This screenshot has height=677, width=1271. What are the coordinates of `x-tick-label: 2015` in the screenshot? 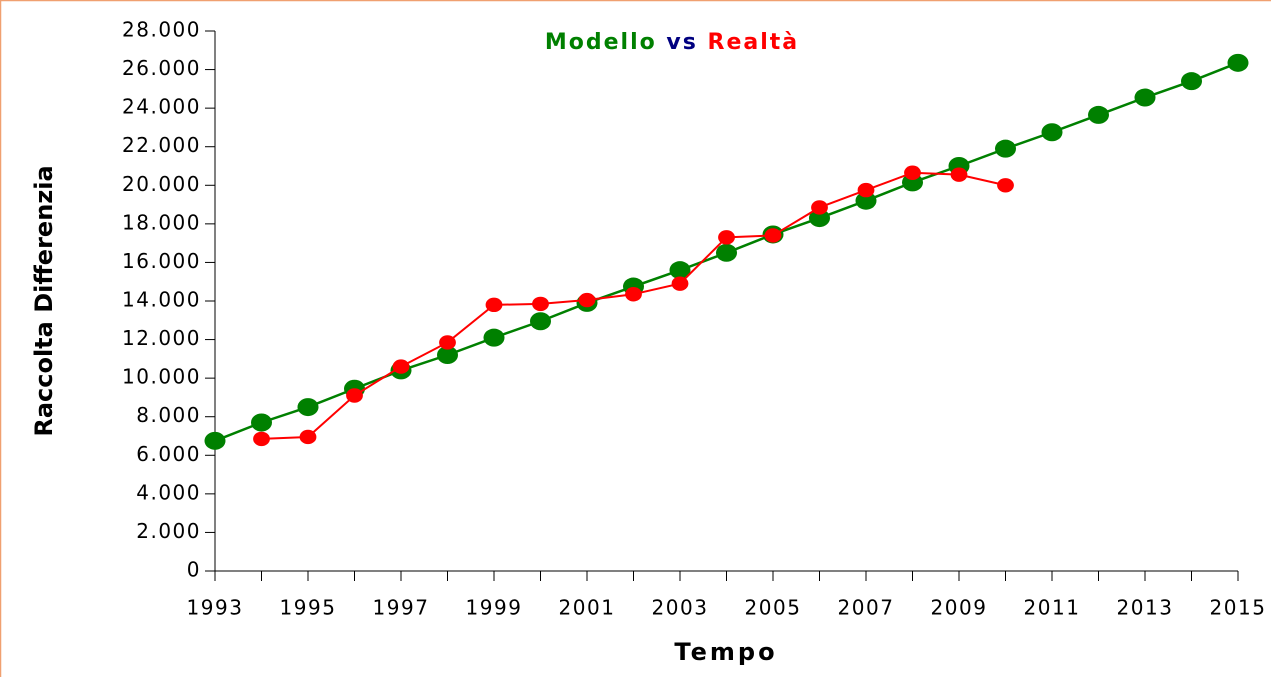 It's located at (1238, 608).